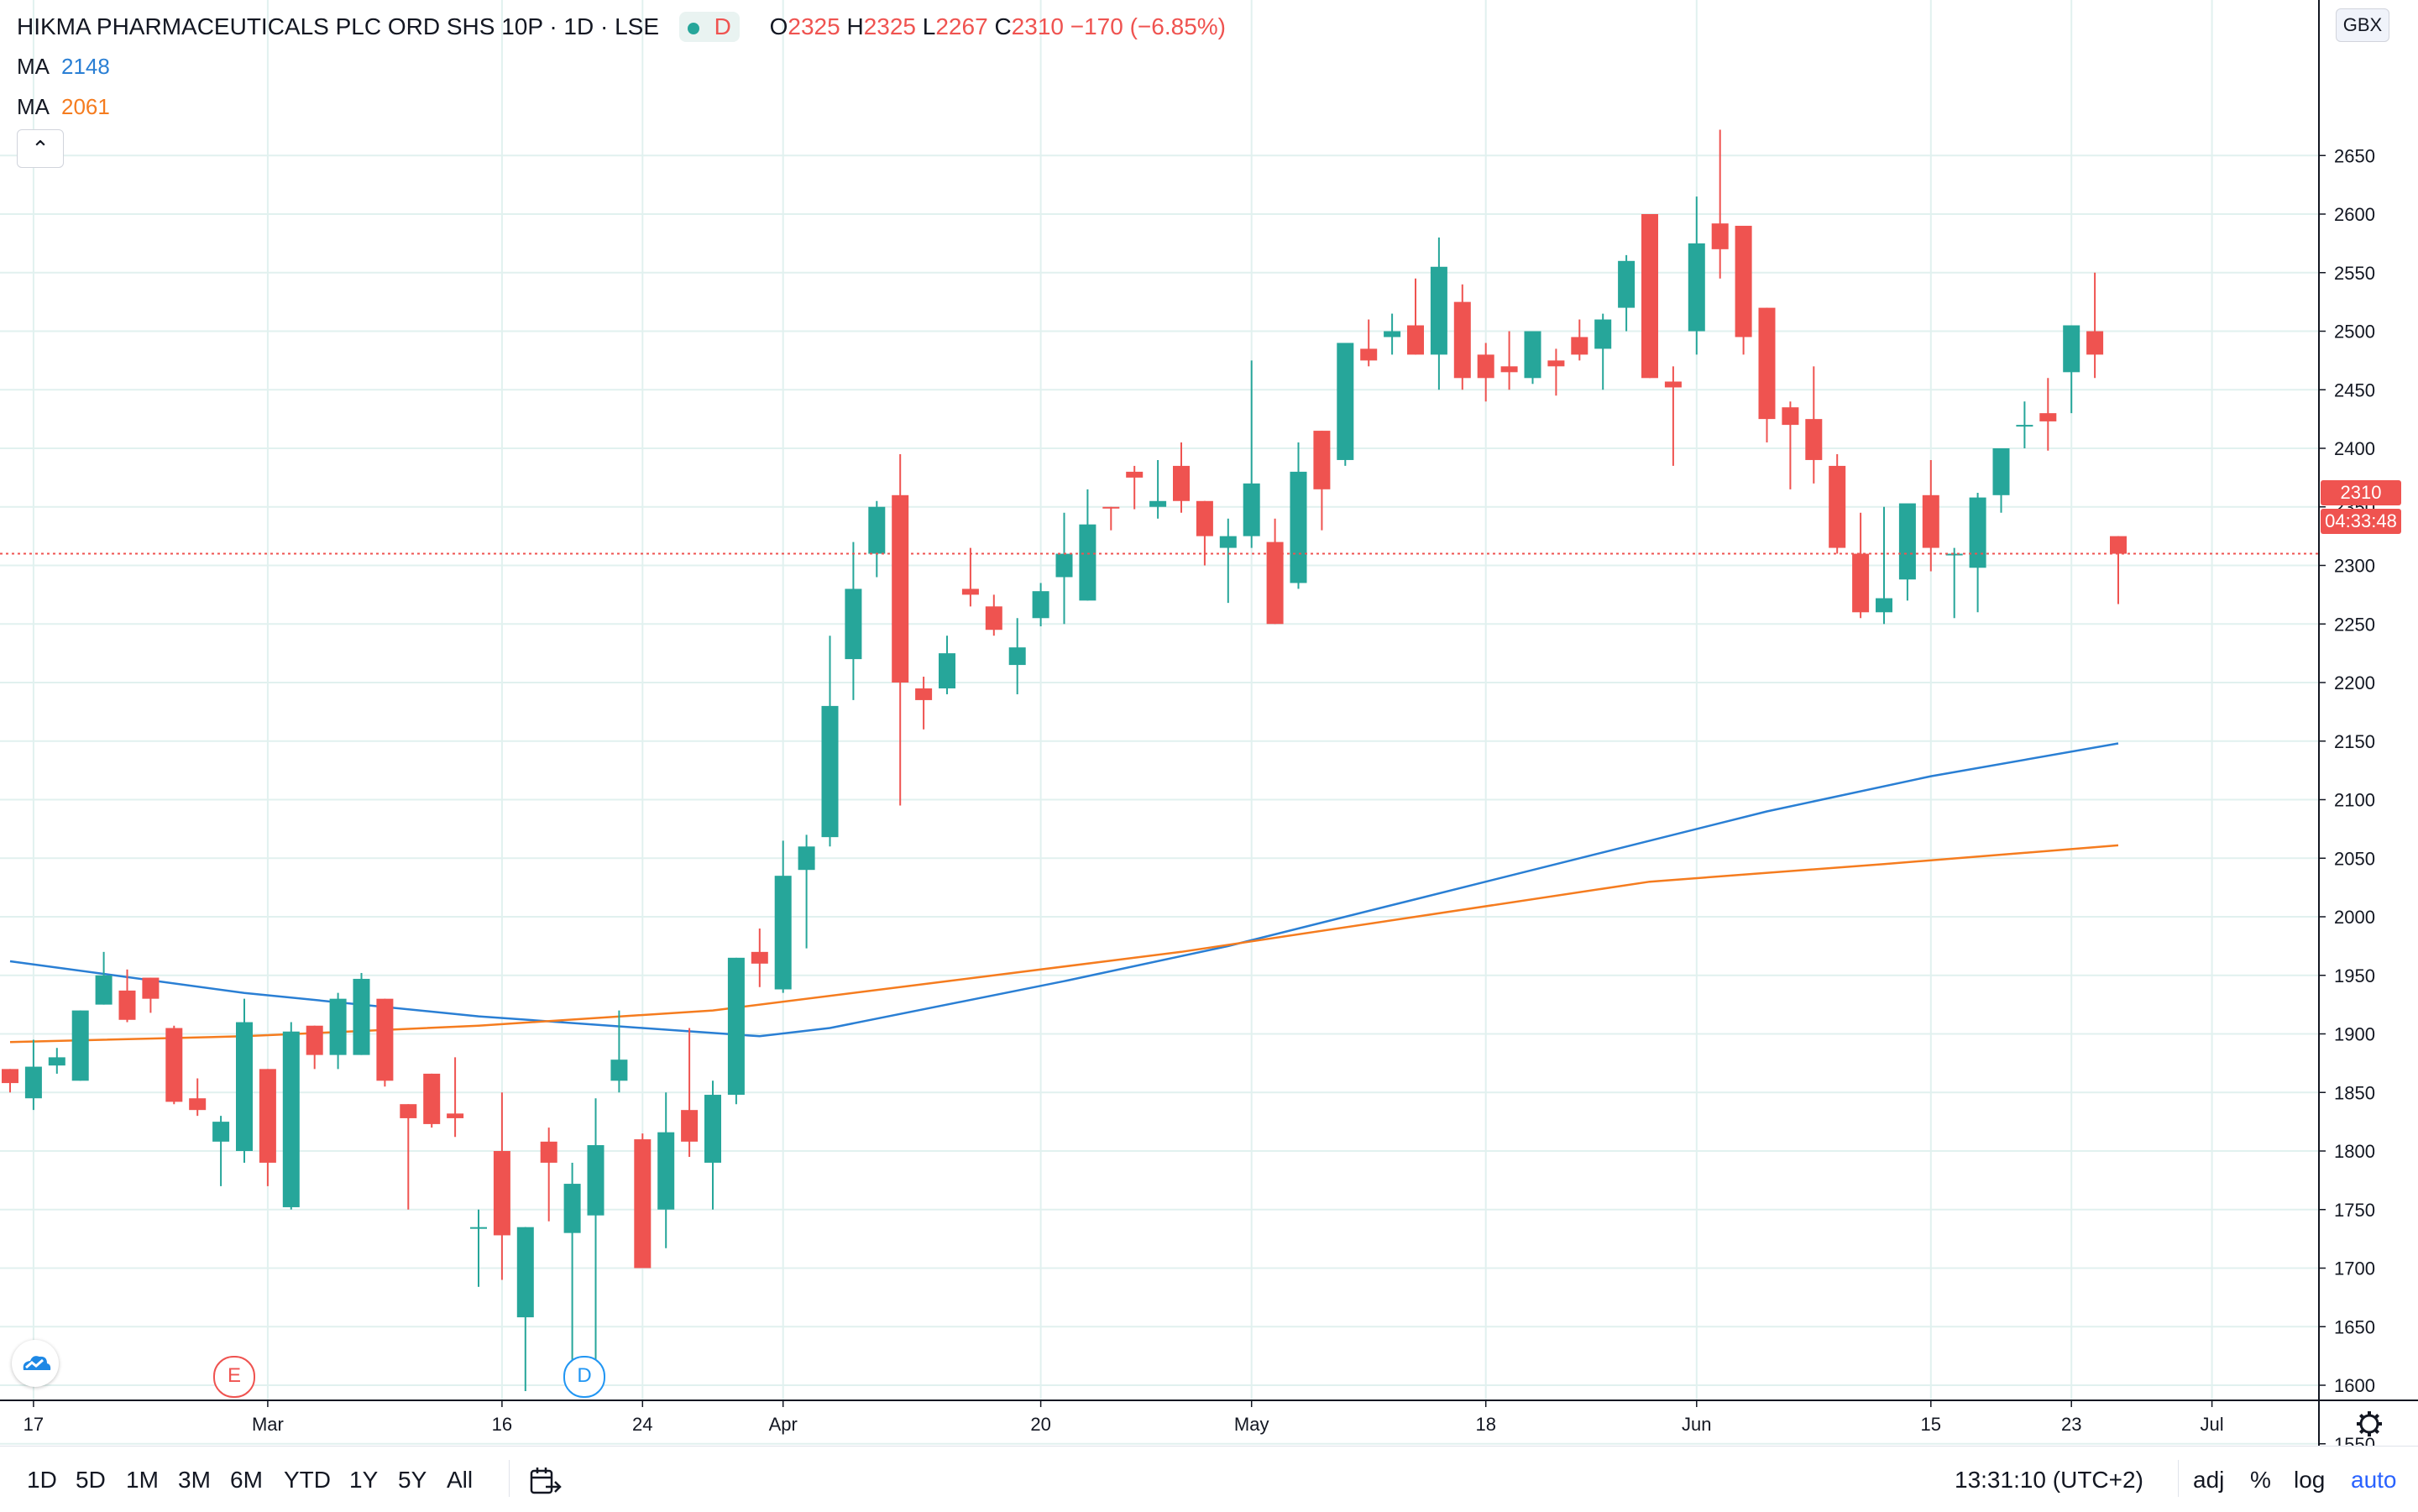 This screenshot has width=2418, height=1512. What do you see at coordinates (63, 107) in the screenshot?
I see `ma-legend-2: MA 2061` at bounding box center [63, 107].